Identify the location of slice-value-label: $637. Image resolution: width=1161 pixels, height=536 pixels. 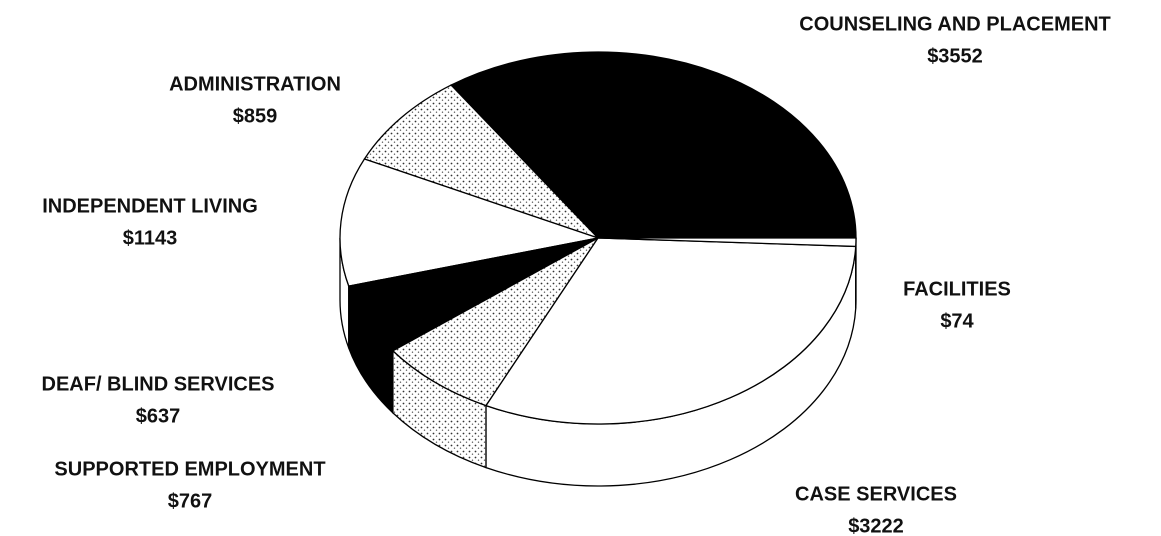
(158, 416).